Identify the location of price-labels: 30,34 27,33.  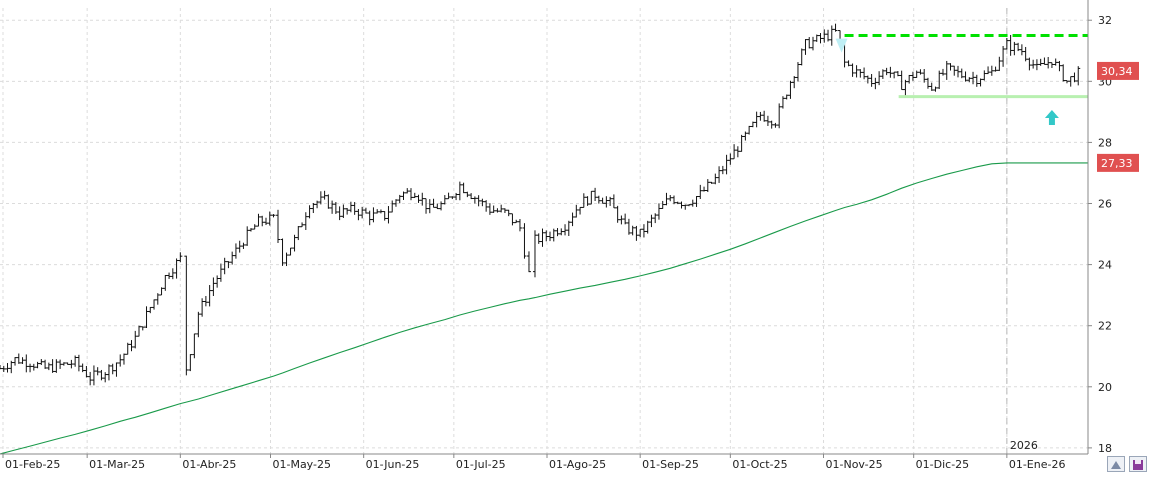
(1118, 116).